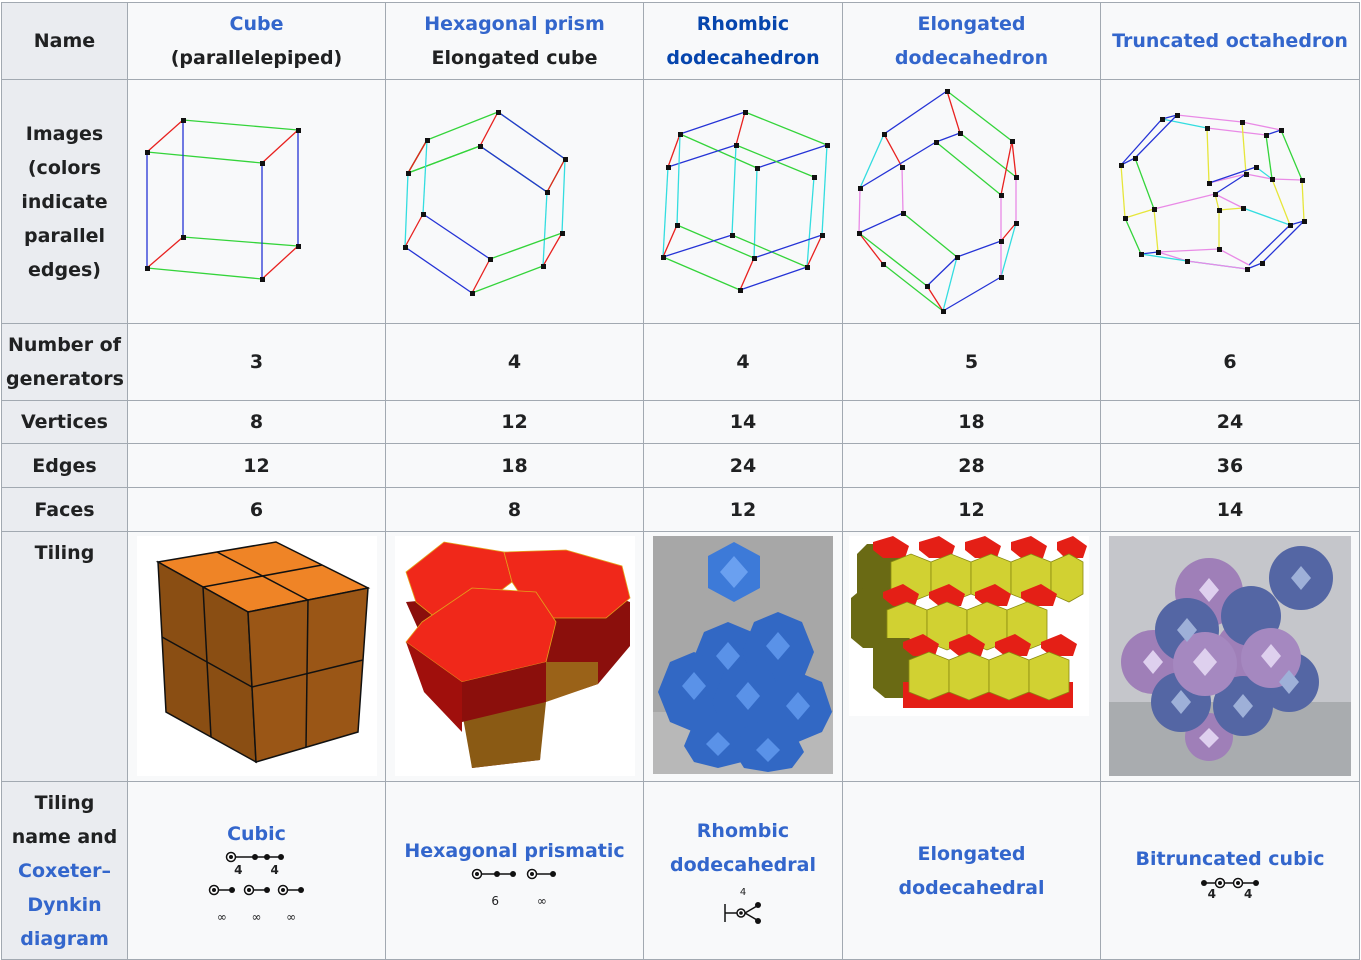 The height and width of the screenshot is (960, 1361). Describe the element at coordinates (743, 362) in the screenshot. I see `generators-rhombic-dodecahedron: 4` at that location.